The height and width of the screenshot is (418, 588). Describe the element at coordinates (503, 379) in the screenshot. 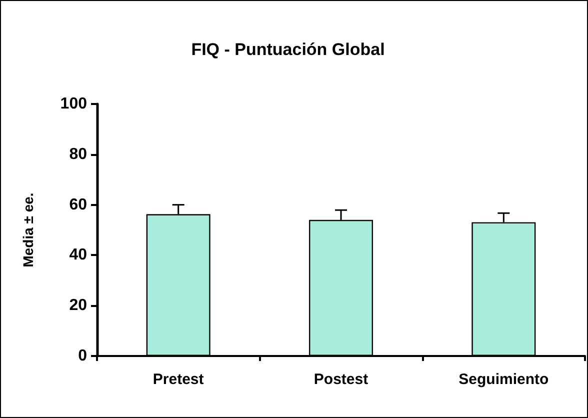

I see `x-tick-label: Seguimiento` at that location.